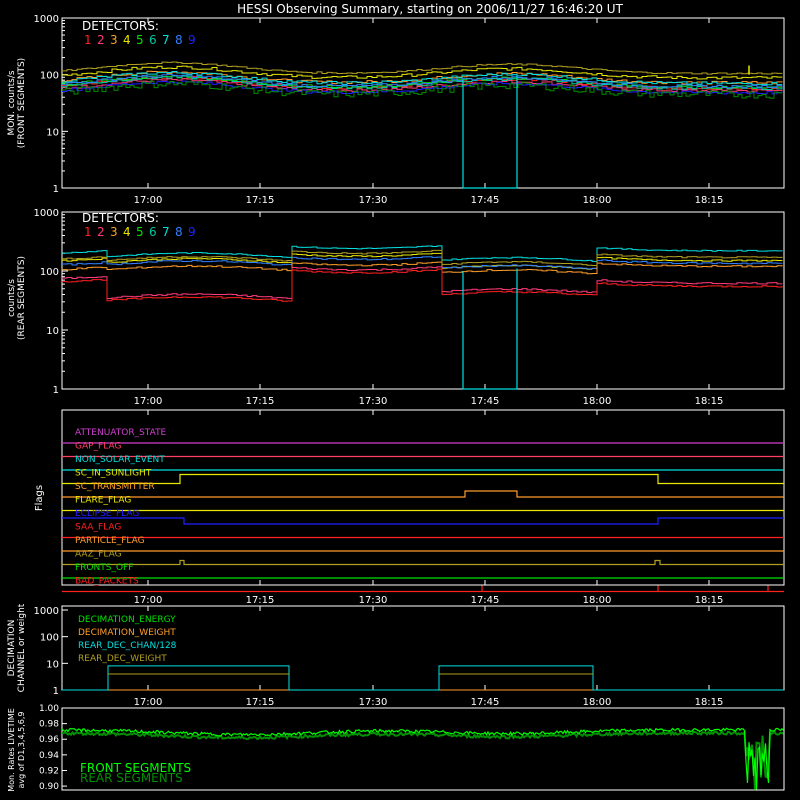 This screenshot has width=800, height=800. What do you see at coordinates (11, 750) in the screenshot?
I see `live-ylabel-1: Mon. Rates LIVETIME` at bounding box center [11, 750].